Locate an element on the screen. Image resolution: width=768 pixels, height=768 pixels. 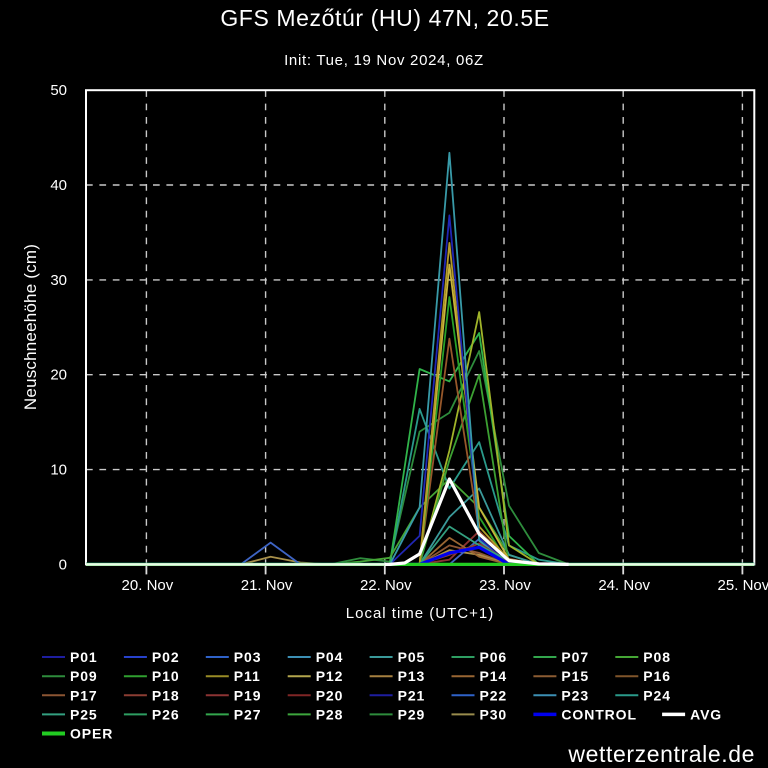
svg-text: P04 is located at coordinates (330, 657).